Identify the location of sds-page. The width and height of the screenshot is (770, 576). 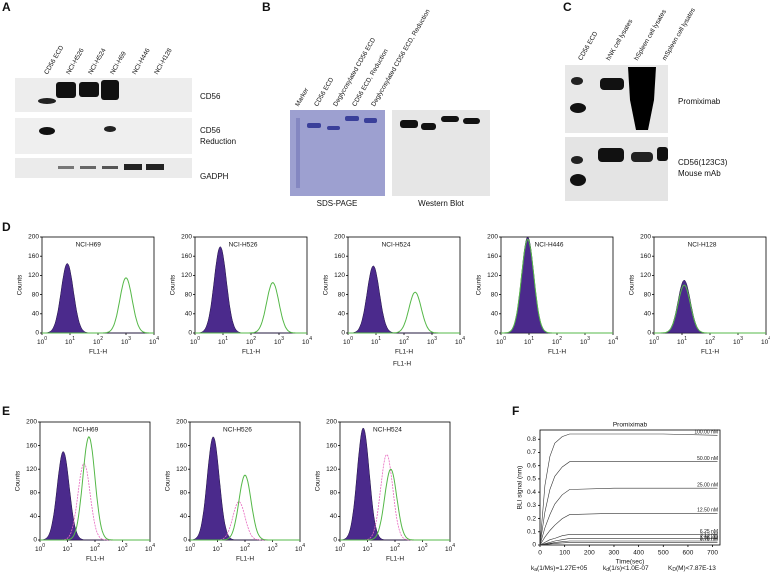
(337, 153).